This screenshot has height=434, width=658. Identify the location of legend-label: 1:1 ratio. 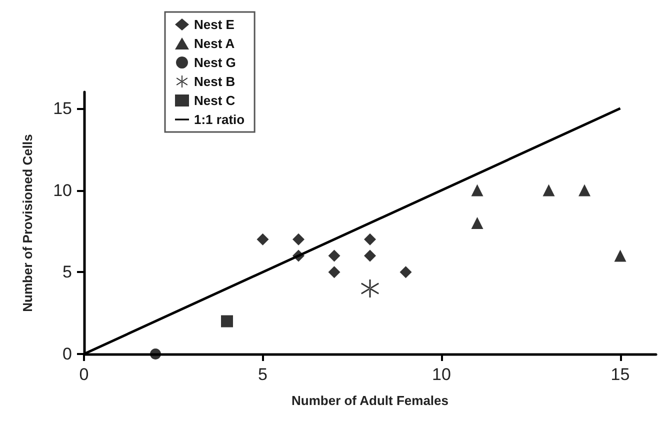
(219, 119).